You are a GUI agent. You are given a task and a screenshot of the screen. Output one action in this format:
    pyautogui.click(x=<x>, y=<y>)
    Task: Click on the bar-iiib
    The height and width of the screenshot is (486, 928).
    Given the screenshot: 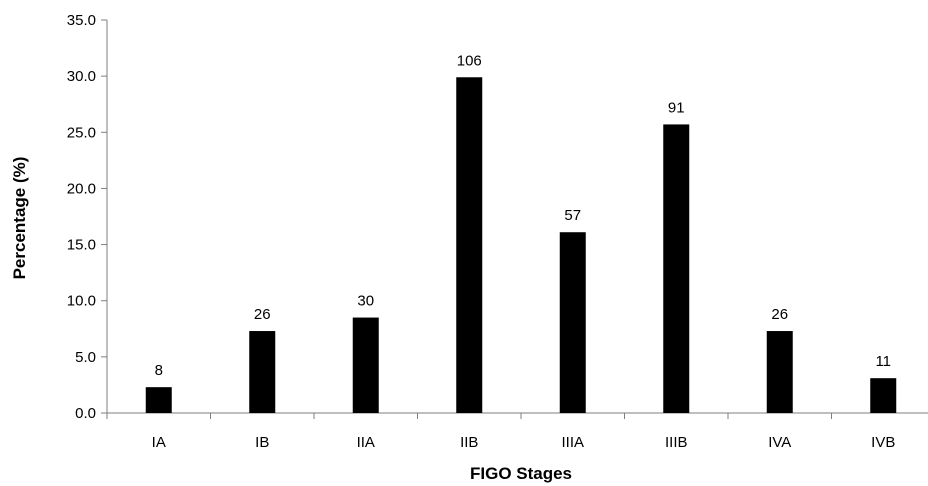 What is the action you would take?
    pyautogui.click(x=676, y=268)
    